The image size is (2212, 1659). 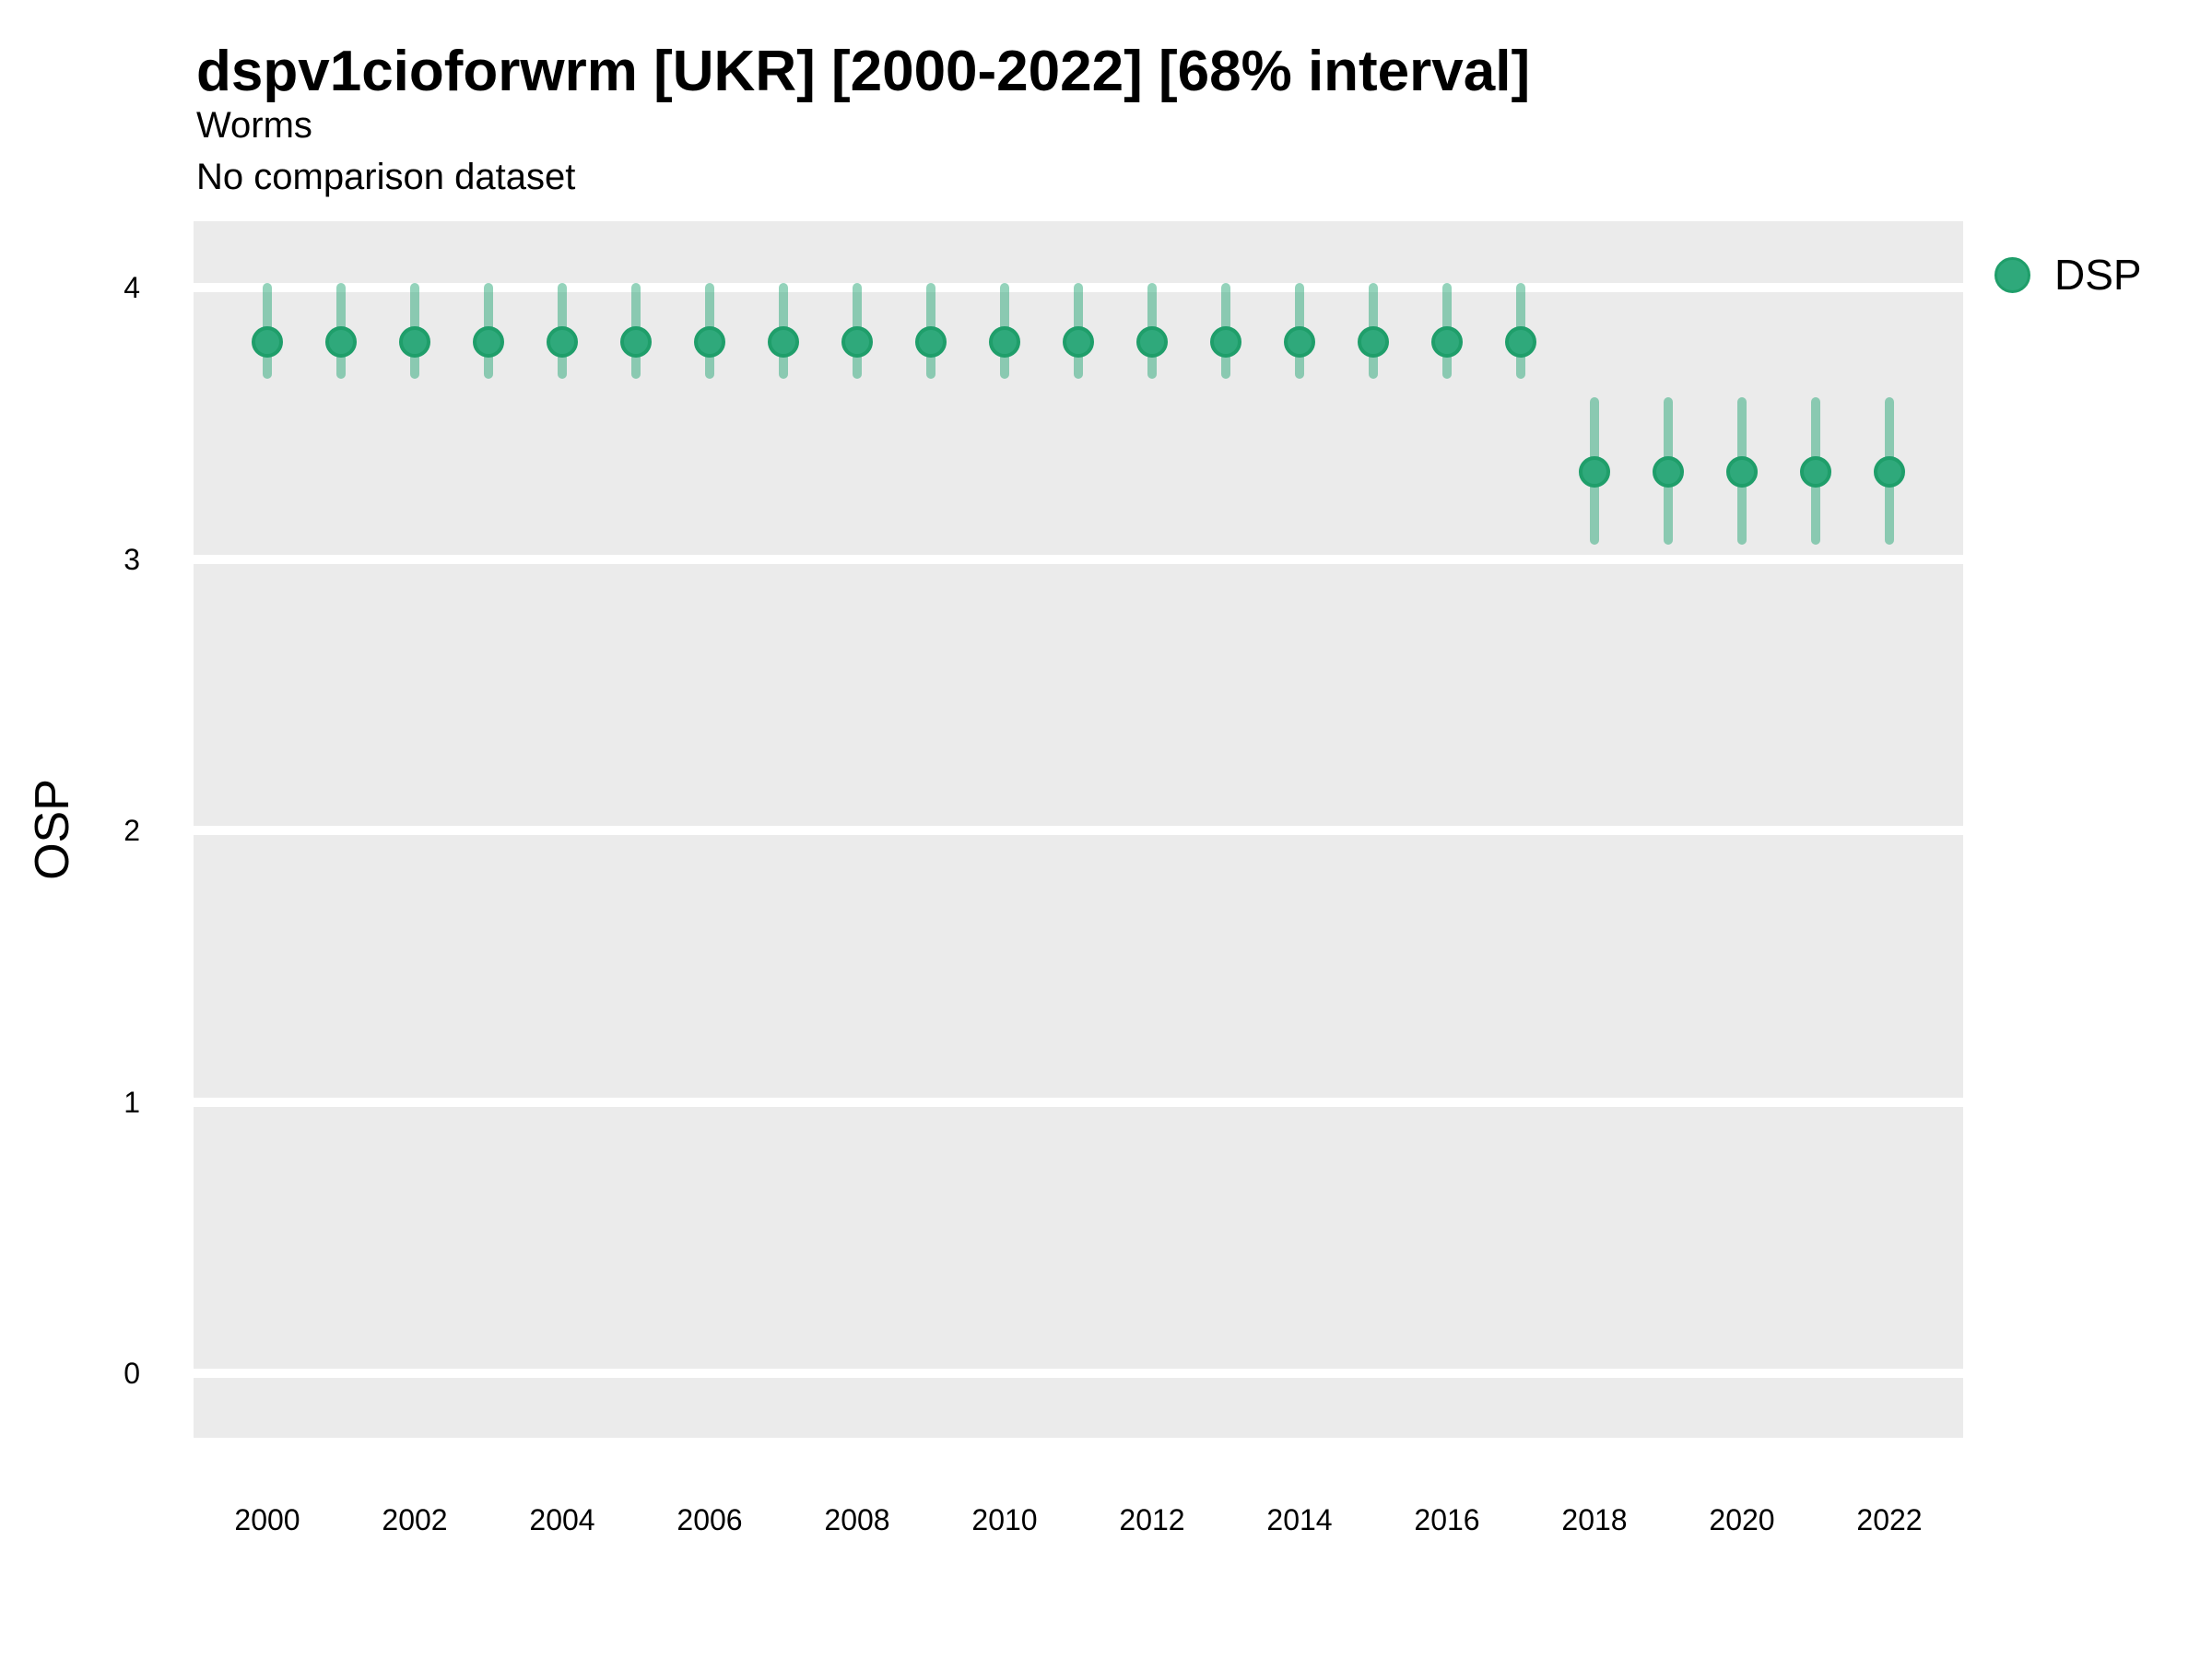 I want to click on point-2002, so click(x=414, y=341).